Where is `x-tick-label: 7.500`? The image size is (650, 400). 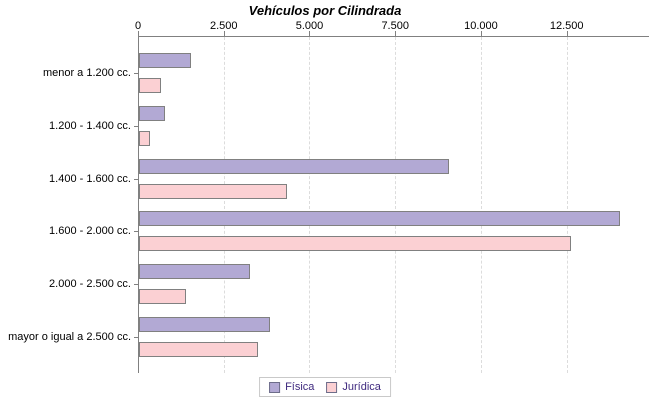 x-tick-label: 7.500 is located at coordinates (395, 26).